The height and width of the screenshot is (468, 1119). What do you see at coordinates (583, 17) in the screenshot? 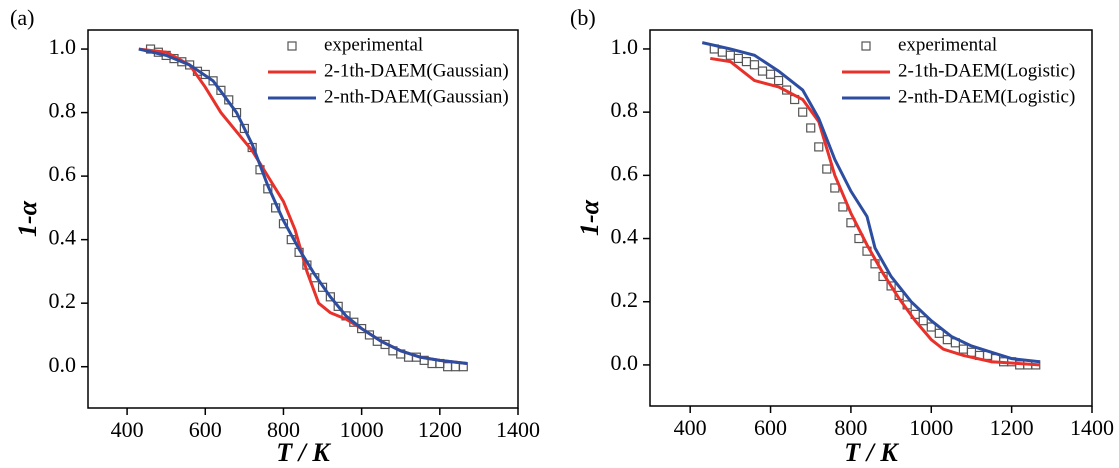
I see `panel-label: (b)` at bounding box center [583, 17].